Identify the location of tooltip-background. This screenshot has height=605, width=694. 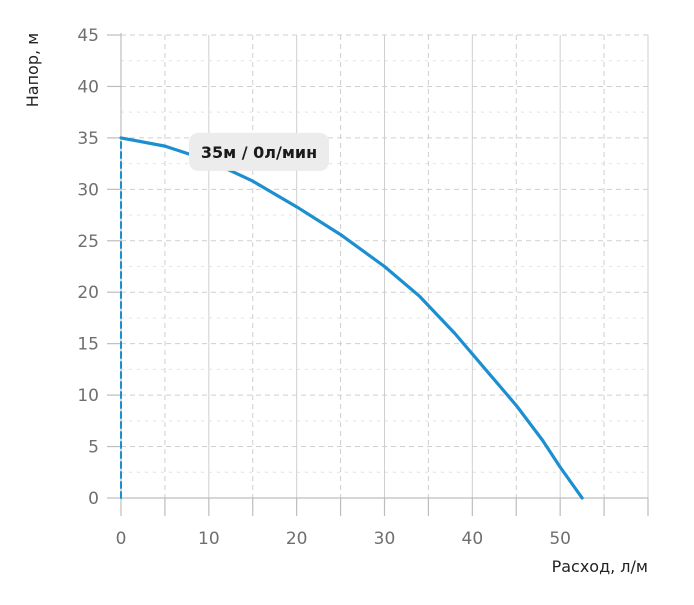
(259, 151).